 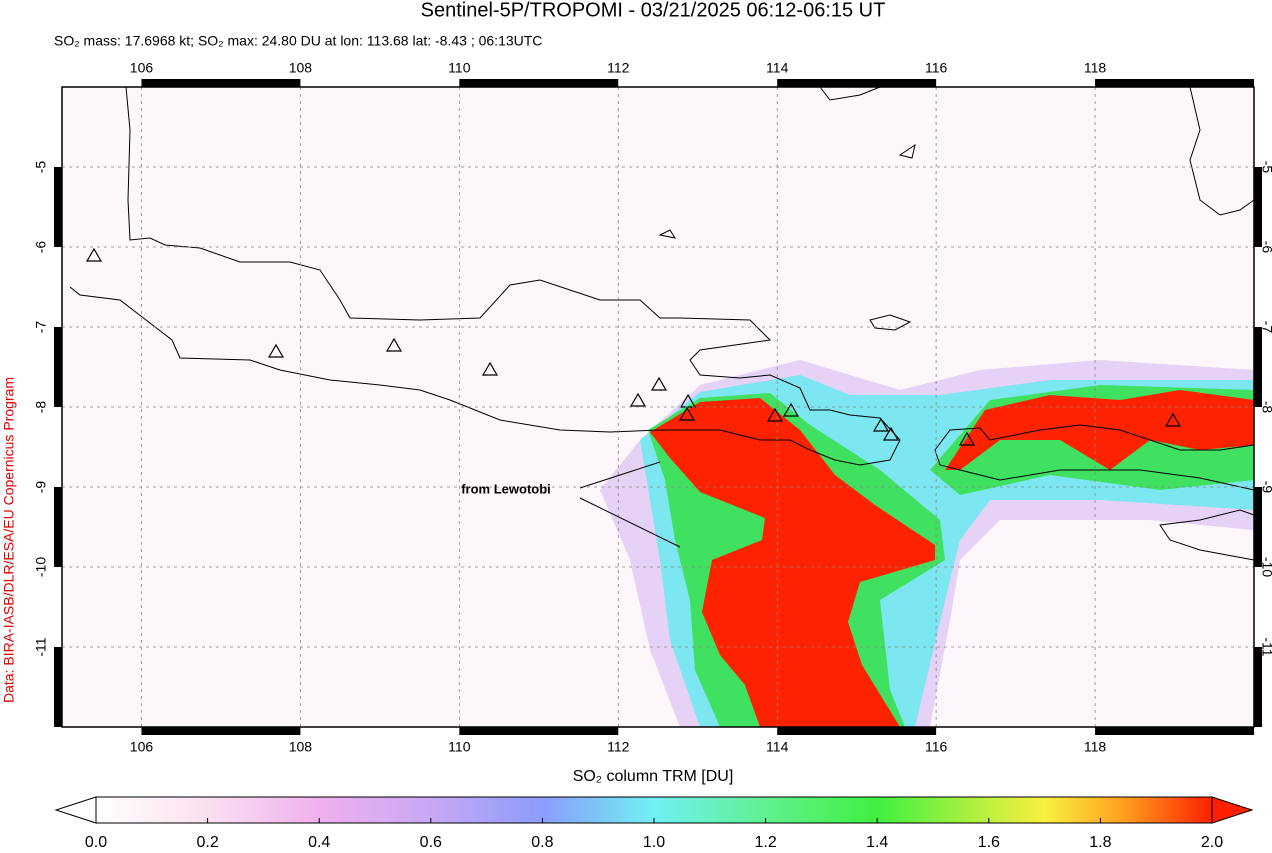 What do you see at coordinates (877, 842) in the screenshot?
I see `colorbar-tick-label: 1.4` at bounding box center [877, 842].